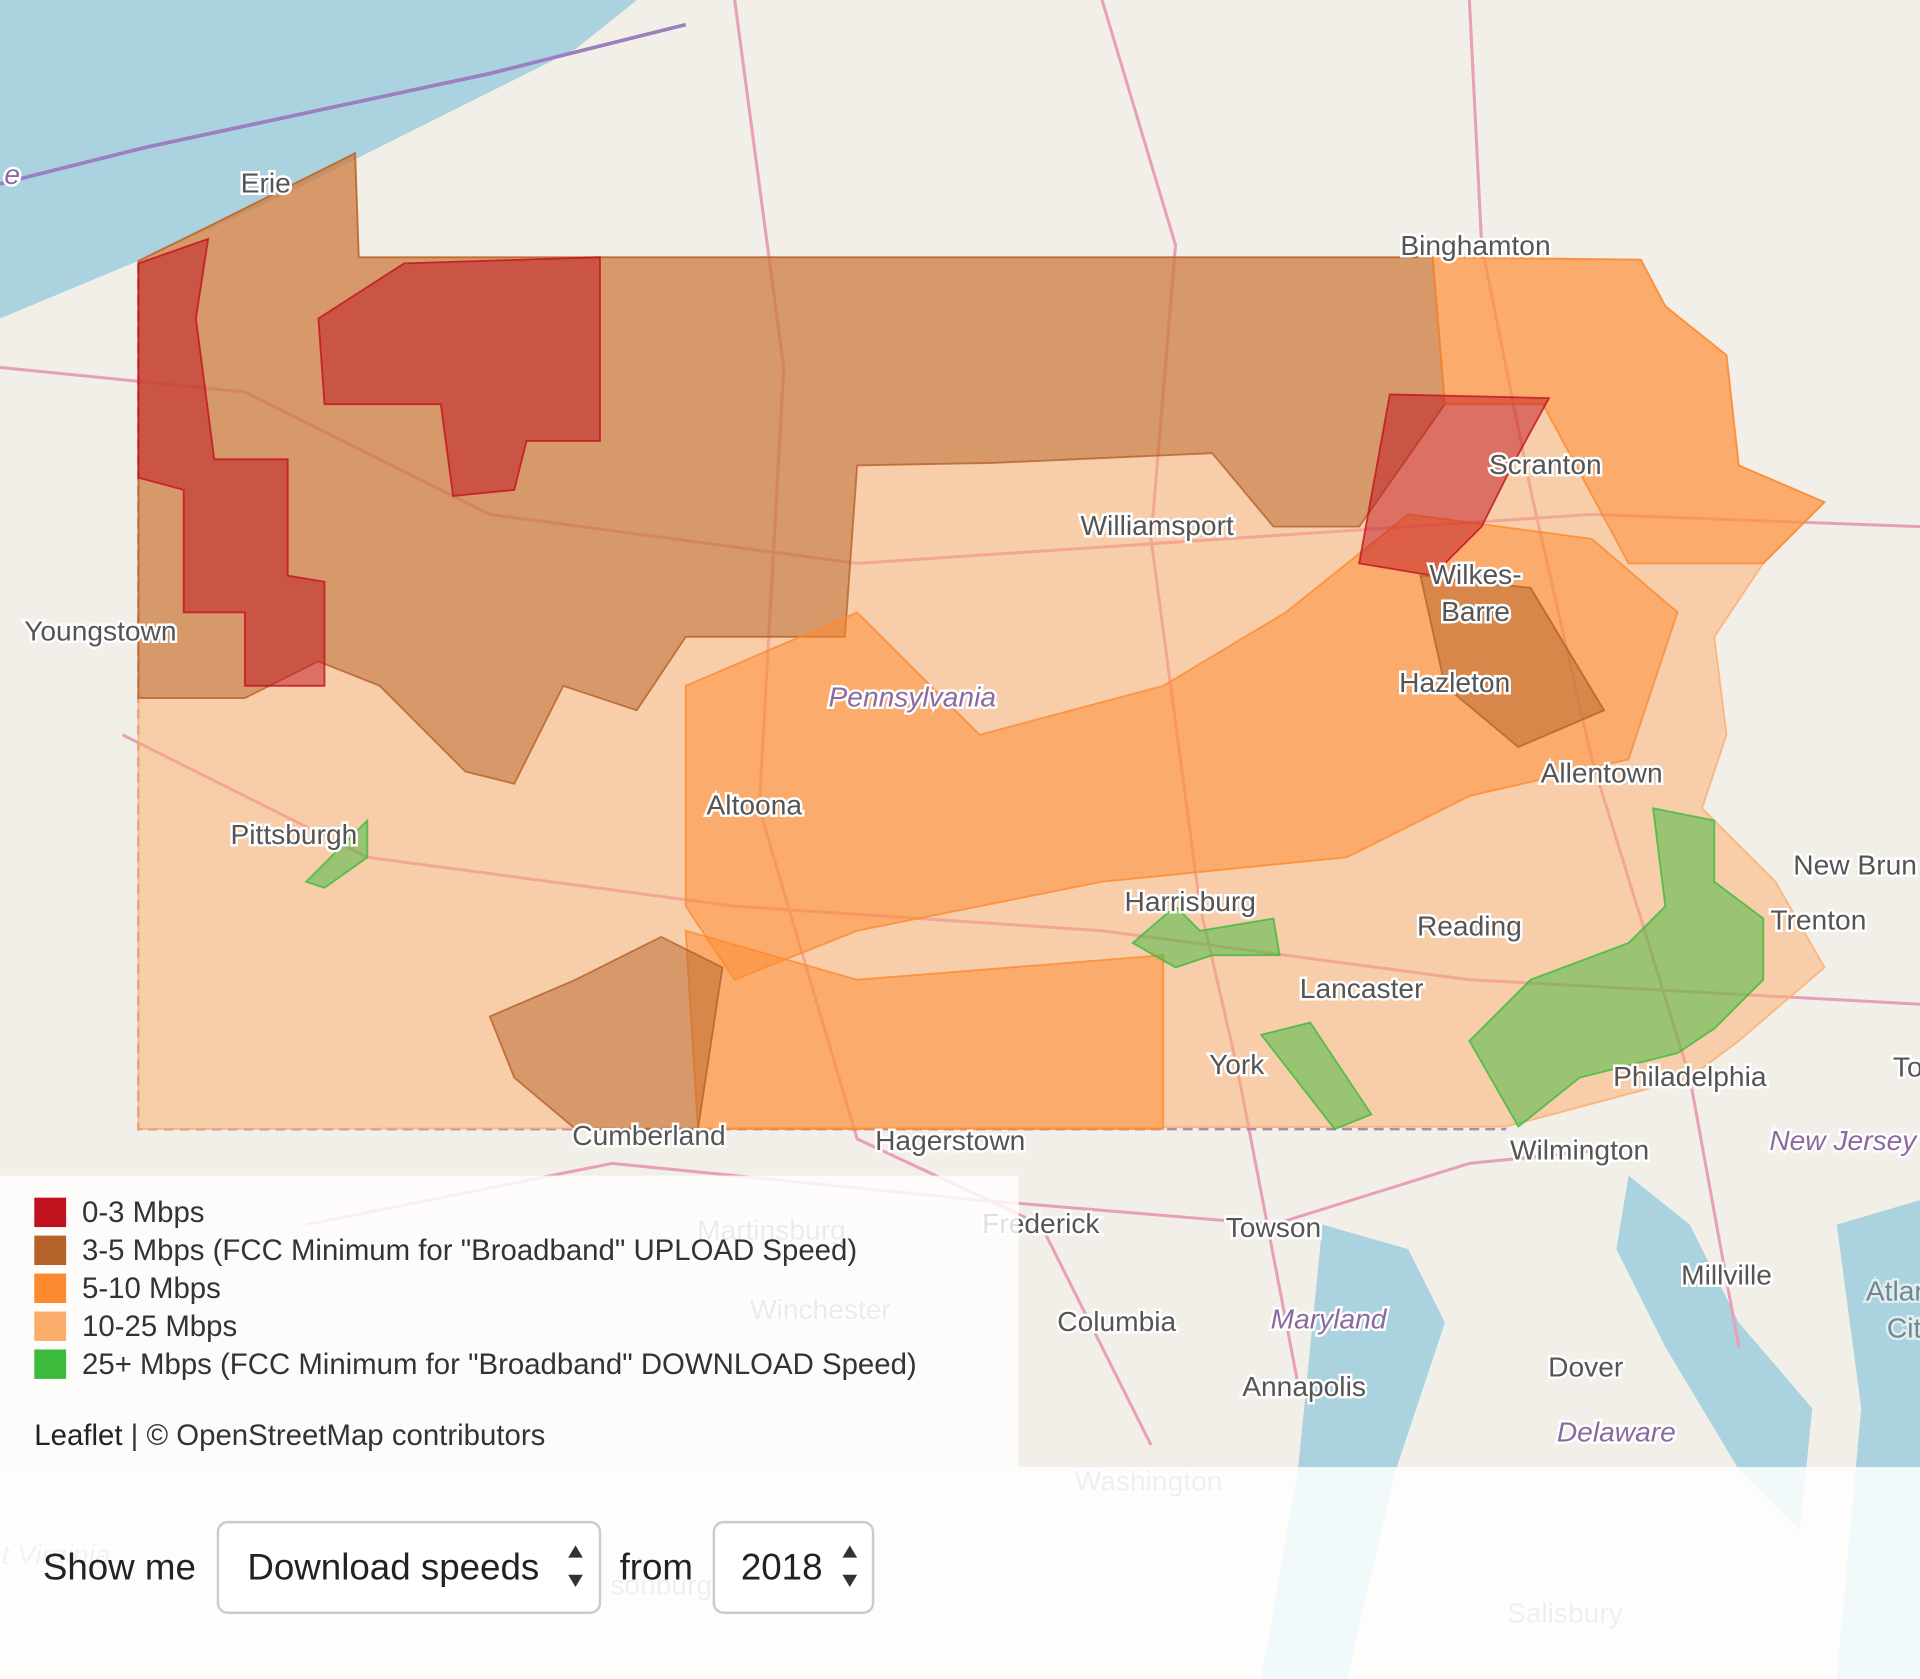 The height and width of the screenshot is (1679, 1920). What do you see at coordinates (1475, 245) in the screenshot?
I see `place-label: Binghamton` at bounding box center [1475, 245].